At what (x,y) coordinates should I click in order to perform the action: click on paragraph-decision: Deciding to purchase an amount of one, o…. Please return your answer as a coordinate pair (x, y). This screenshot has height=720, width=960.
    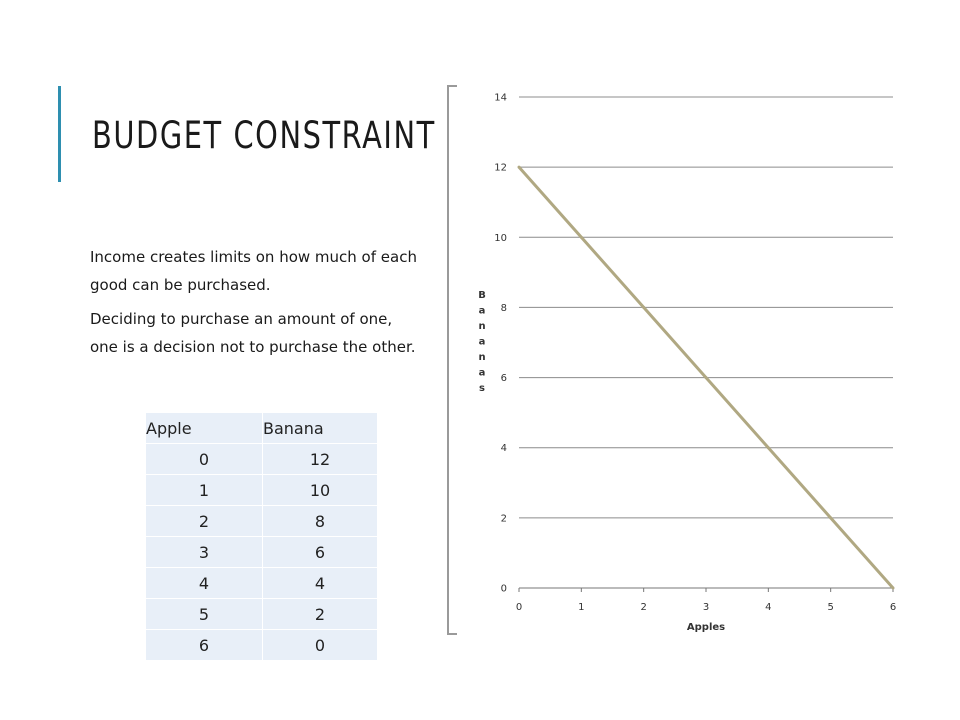
    Looking at the image, I should click on (253, 333).